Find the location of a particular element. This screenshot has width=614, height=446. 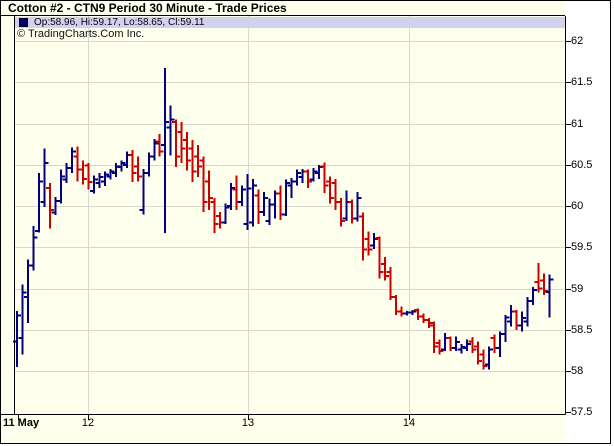

legend-bar: Op:58.96, Hi:59.17, Lo:58.65, Cl:59.11 is located at coordinates (290, 22).